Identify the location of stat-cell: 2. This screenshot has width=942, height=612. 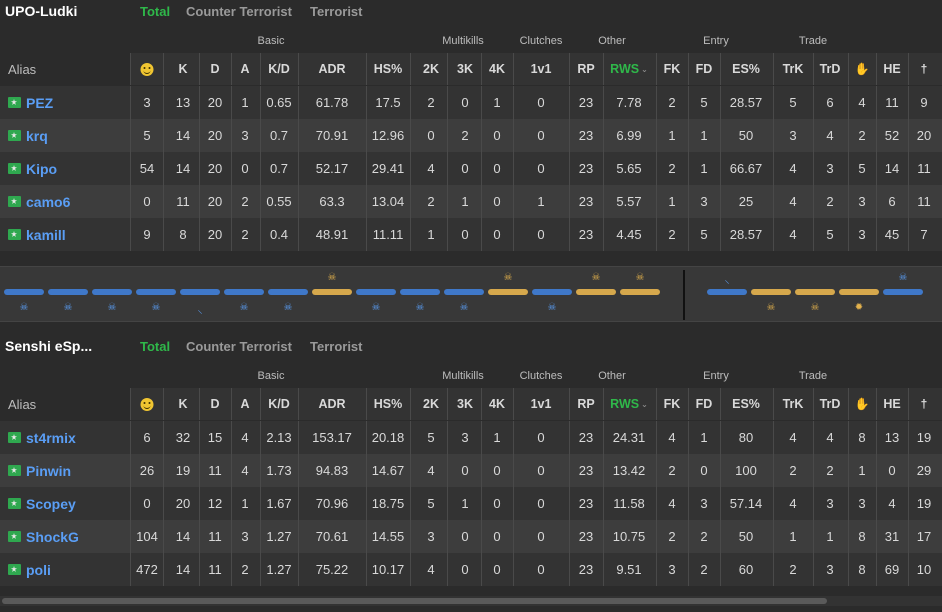
(672, 234).